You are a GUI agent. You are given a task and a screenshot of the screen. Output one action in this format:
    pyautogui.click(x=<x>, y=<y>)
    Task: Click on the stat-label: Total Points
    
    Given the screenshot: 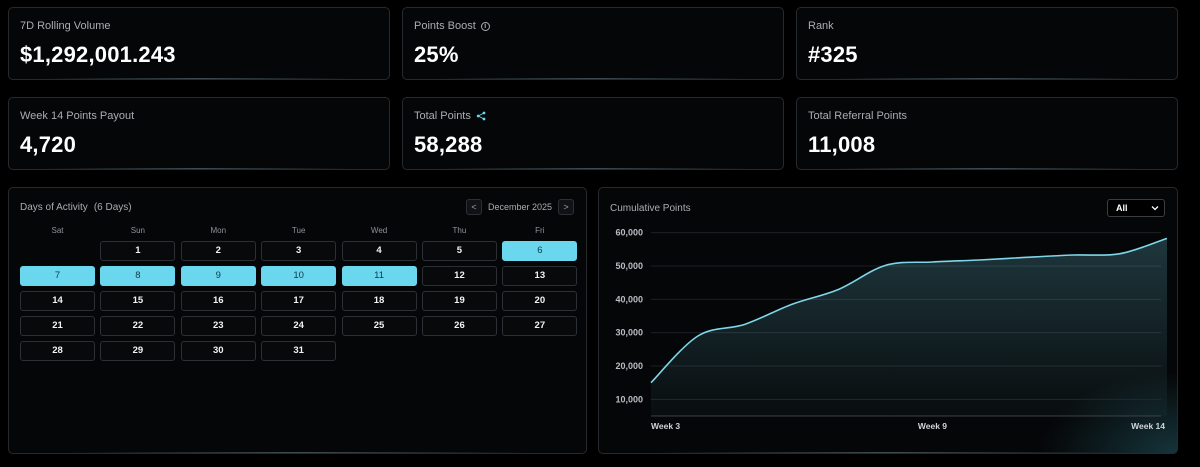 What is the action you would take?
    pyautogui.click(x=450, y=116)
    